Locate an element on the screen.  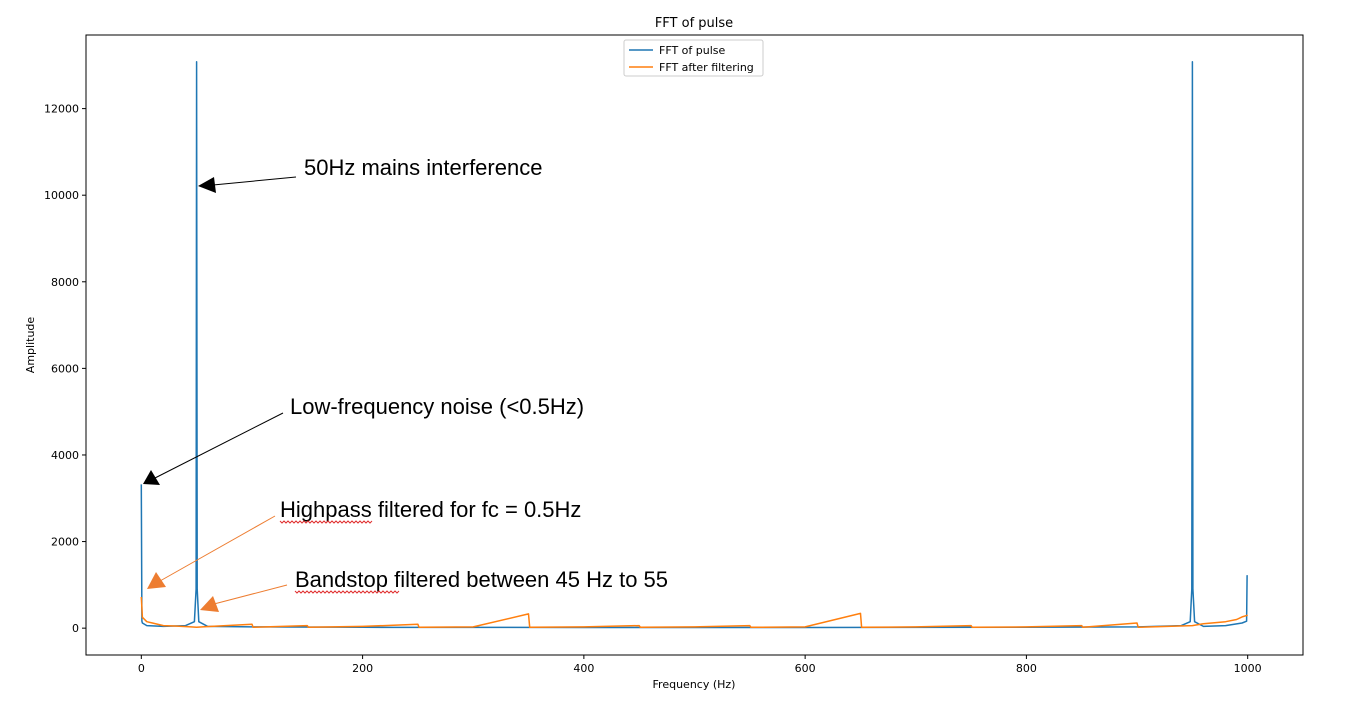
legend-box is located at coordinates (693, 58).